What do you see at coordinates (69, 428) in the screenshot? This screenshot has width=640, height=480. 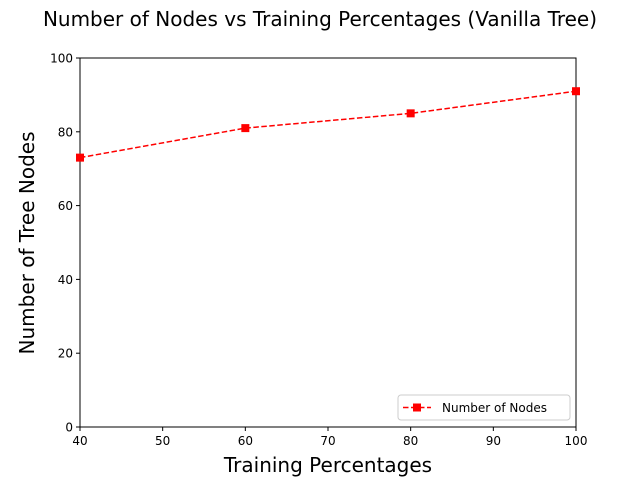 I see `y-tick-label: 0` at bounding box center [69, 428].